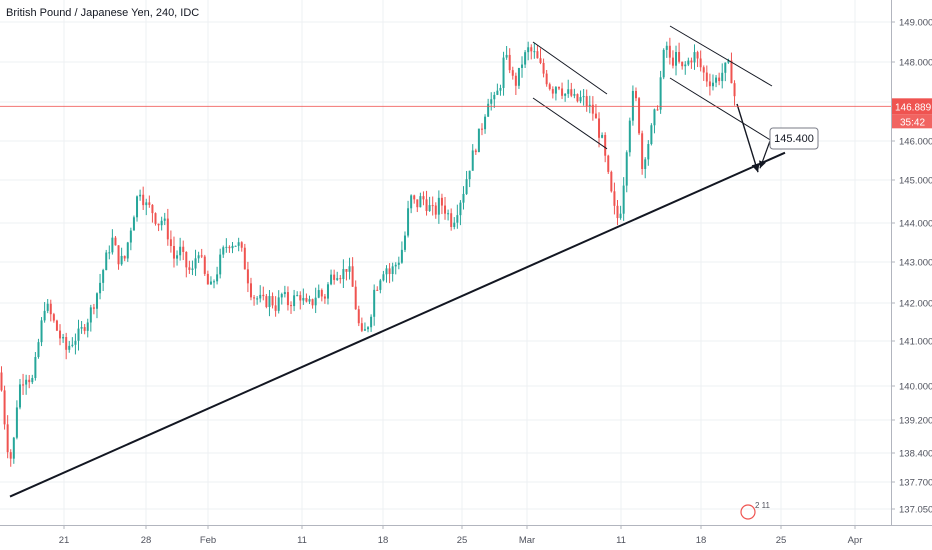  I want to click on time-tick-label: 25, so click(781, 540).